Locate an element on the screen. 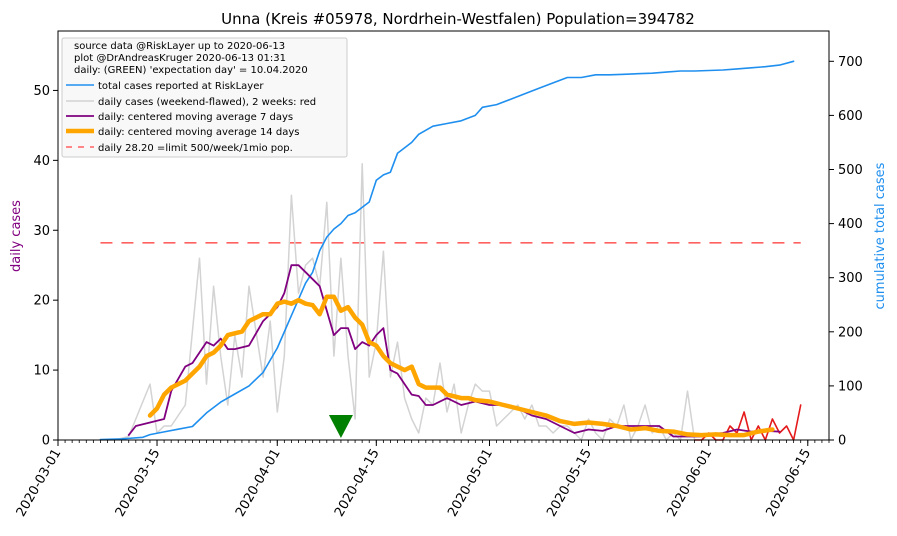 This screenshot has height=536, width=897. x-tick-label: 2020-06-15 is located at coordinates (788, 483).